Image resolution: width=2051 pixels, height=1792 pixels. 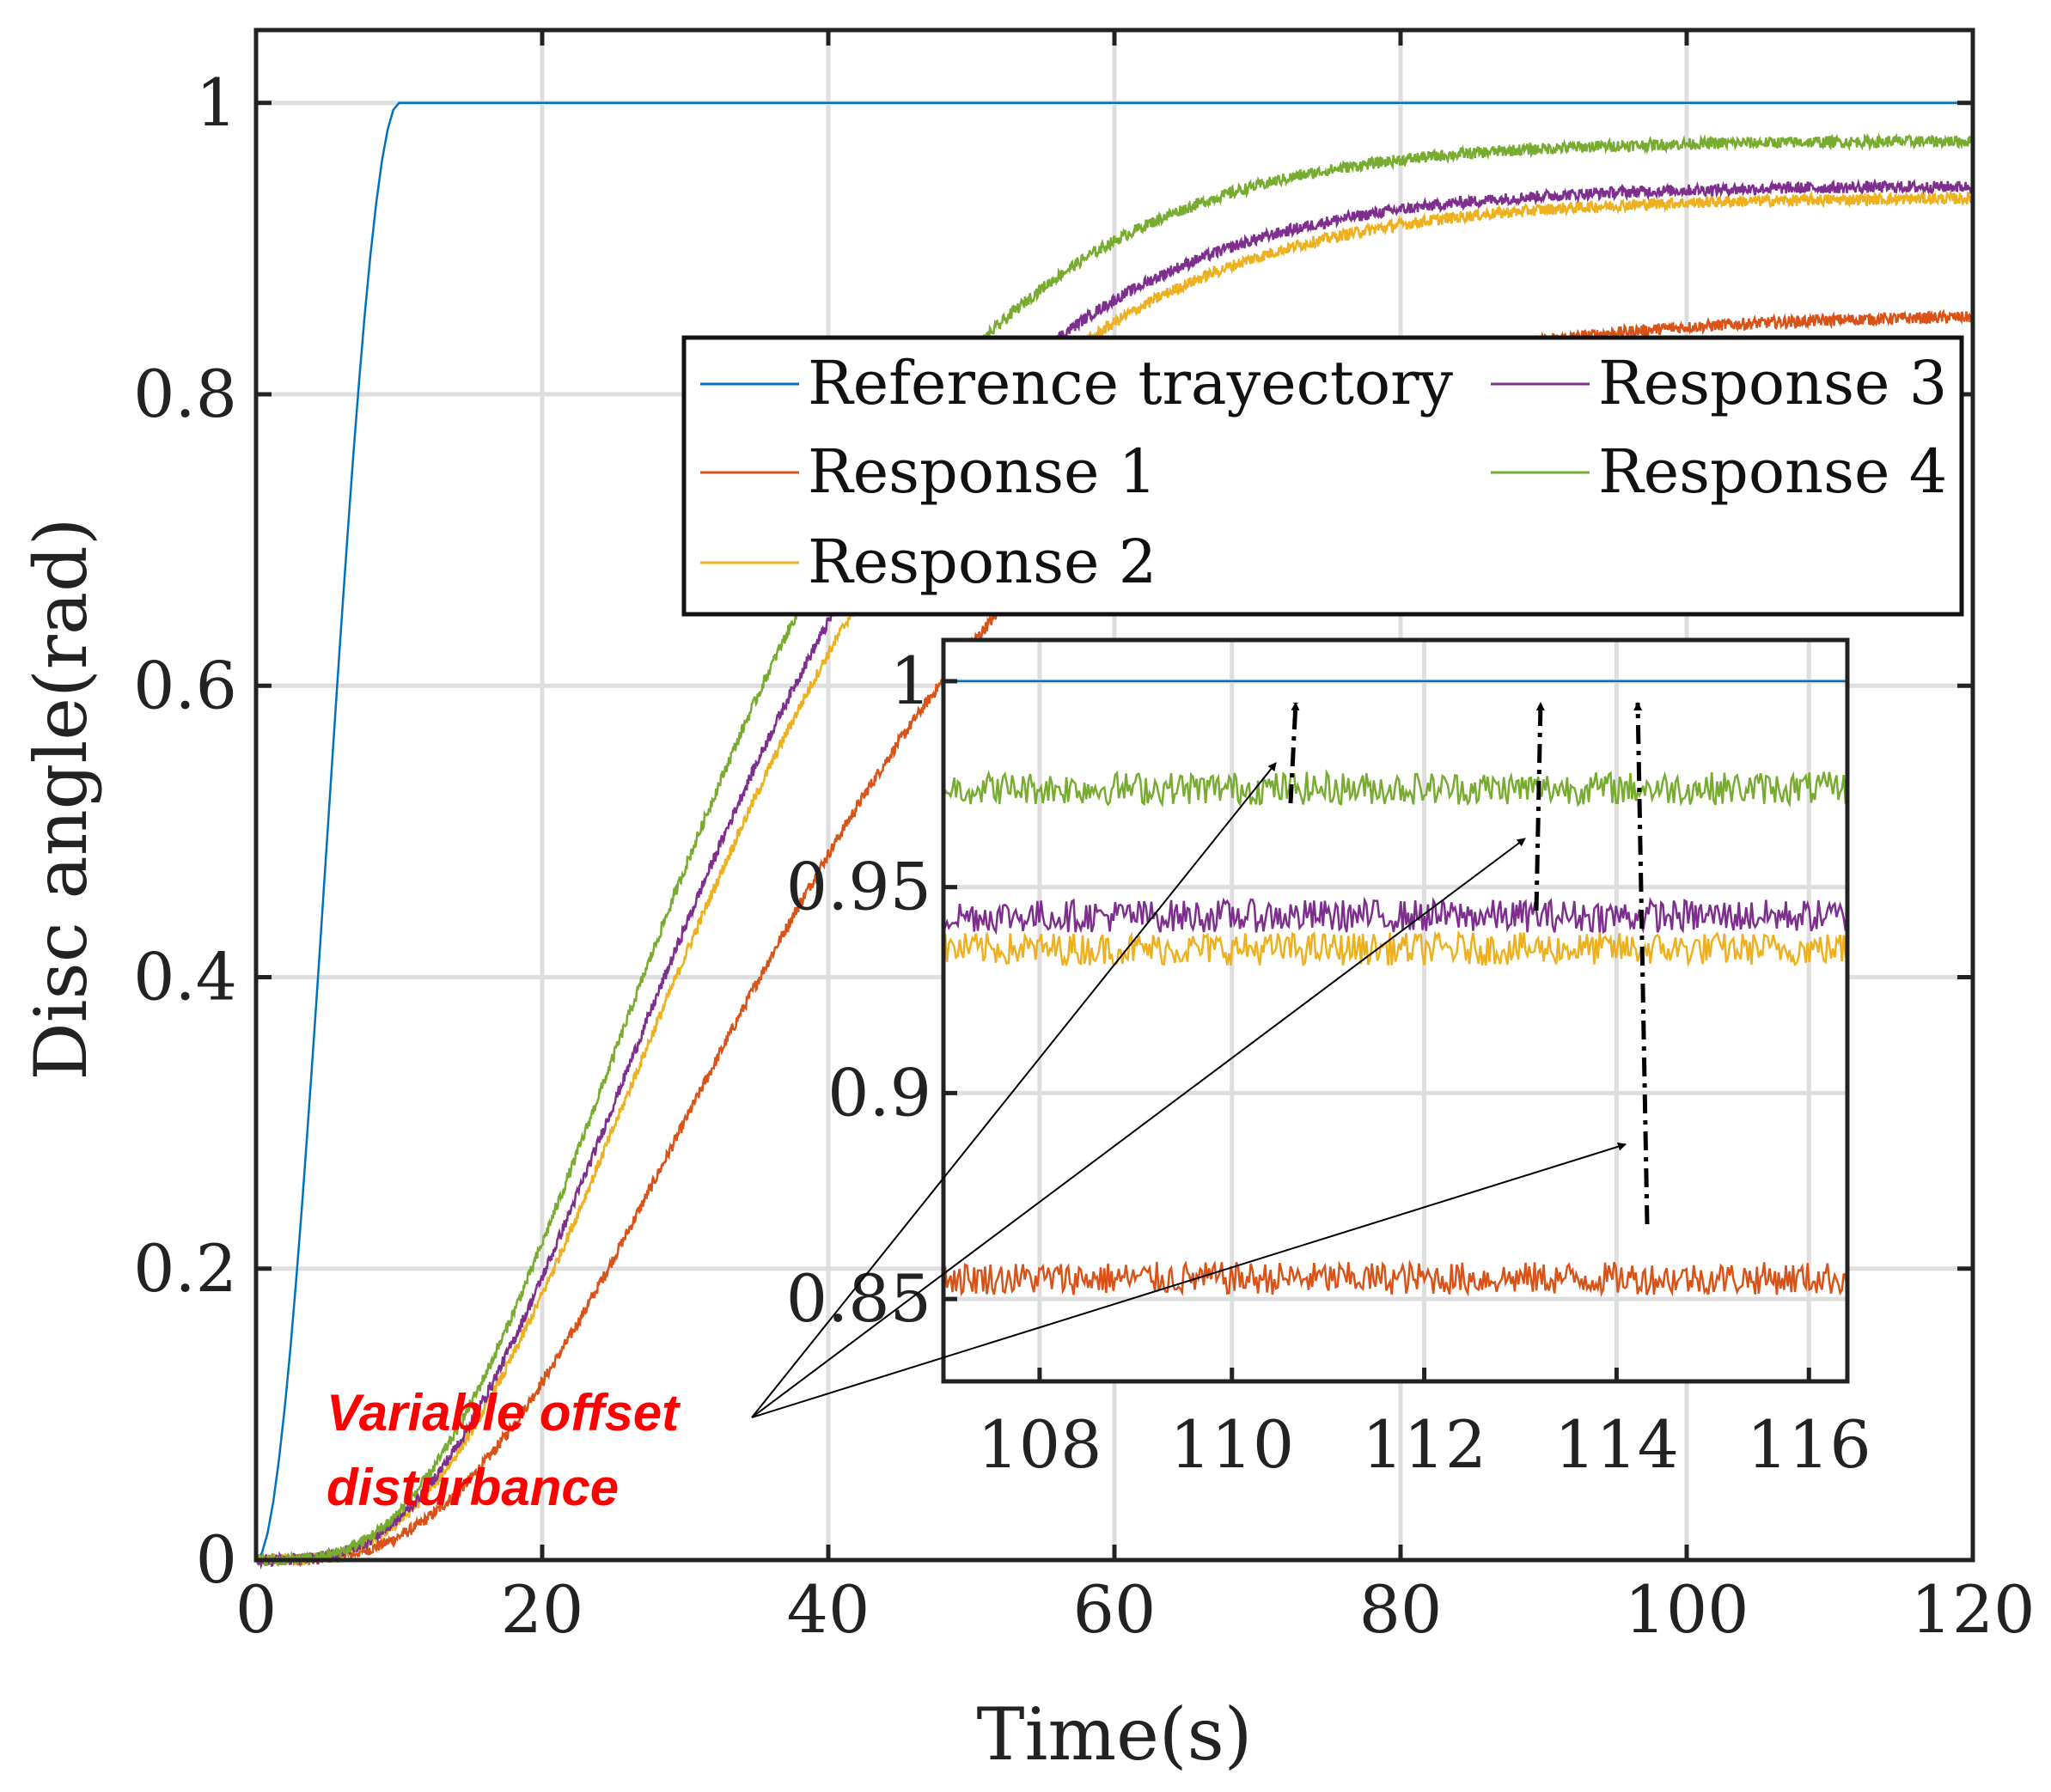 I want to click on offset-arrows, so click(x=1469, y=963).